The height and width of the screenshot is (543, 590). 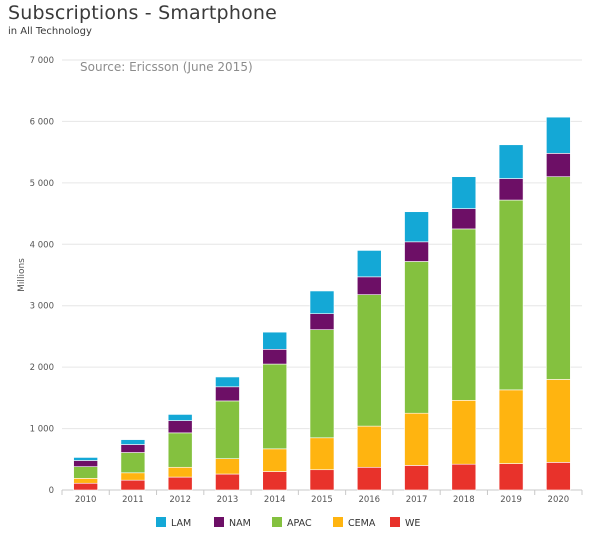 What do you see at coordinates (412, 523) in the screenshot?
I see `legend-label: WE` at bounding box center [412, 523].